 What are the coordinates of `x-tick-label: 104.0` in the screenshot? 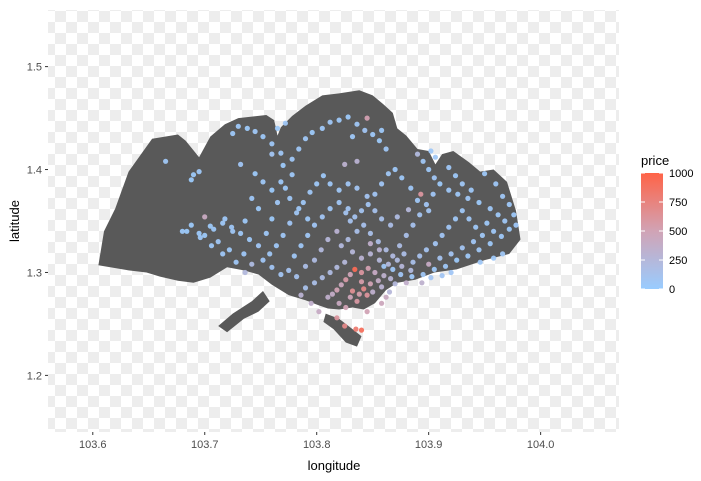 It's located at (541, 445).